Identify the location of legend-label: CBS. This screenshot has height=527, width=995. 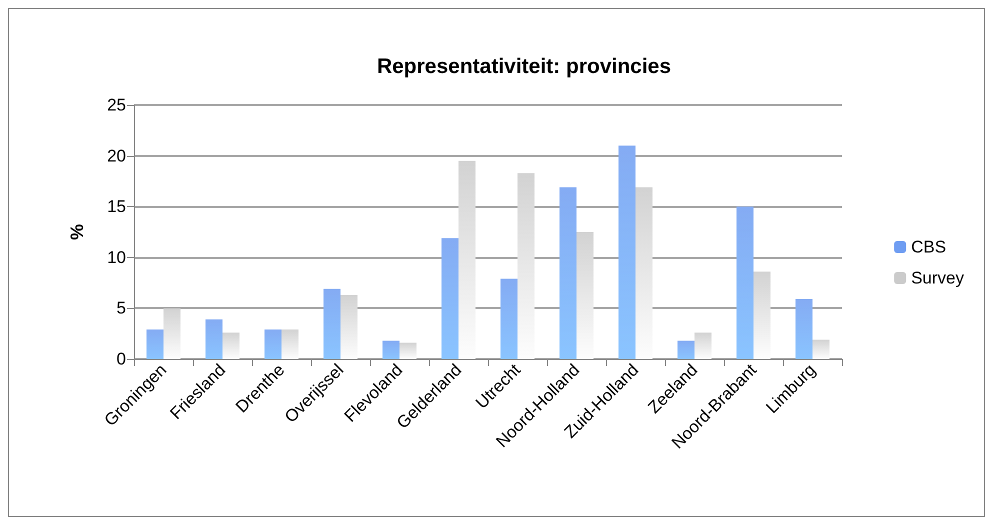
(928, 247).